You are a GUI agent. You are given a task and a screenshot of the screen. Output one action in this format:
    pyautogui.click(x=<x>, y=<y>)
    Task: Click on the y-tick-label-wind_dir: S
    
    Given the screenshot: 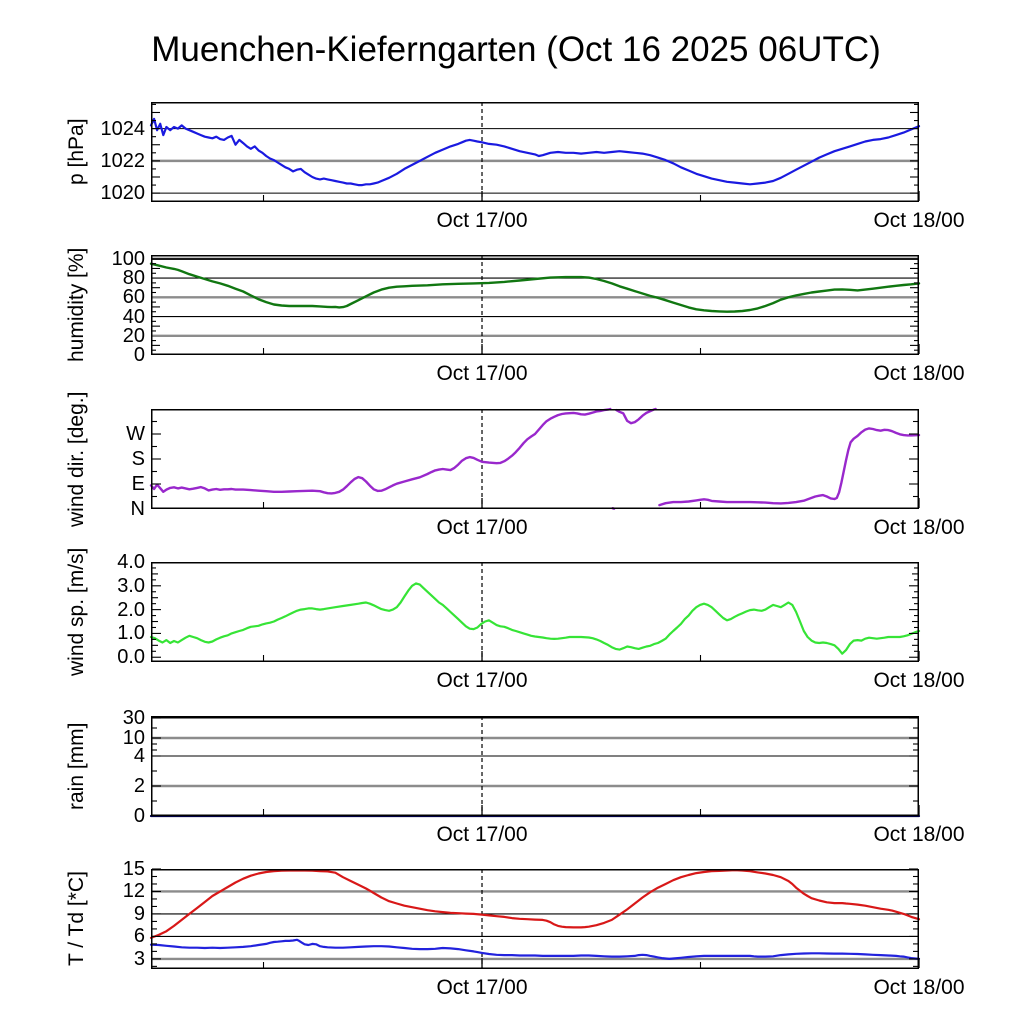 What is the action you would take?
    pyautogui.click(x=138, y=459)
    